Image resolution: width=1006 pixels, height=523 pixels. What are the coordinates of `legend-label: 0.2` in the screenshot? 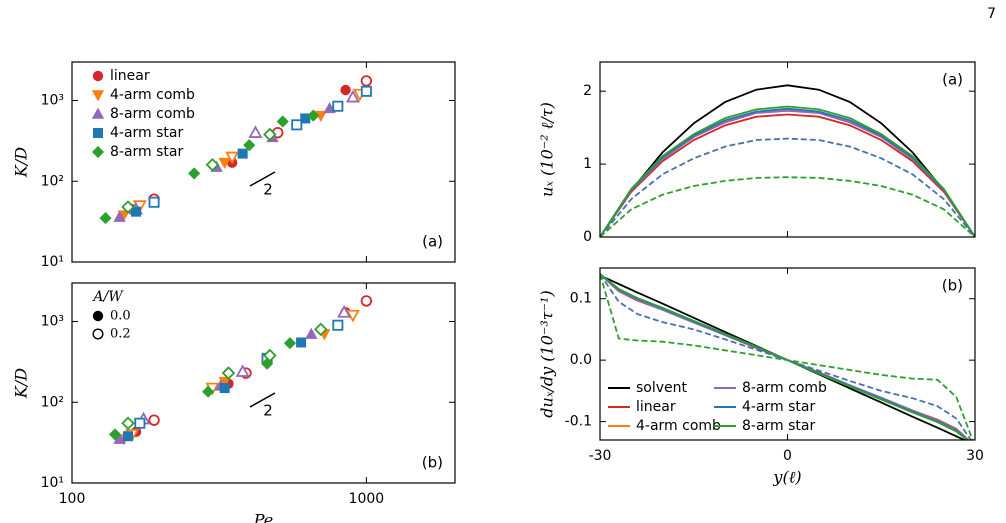 It's located at (120, 334).